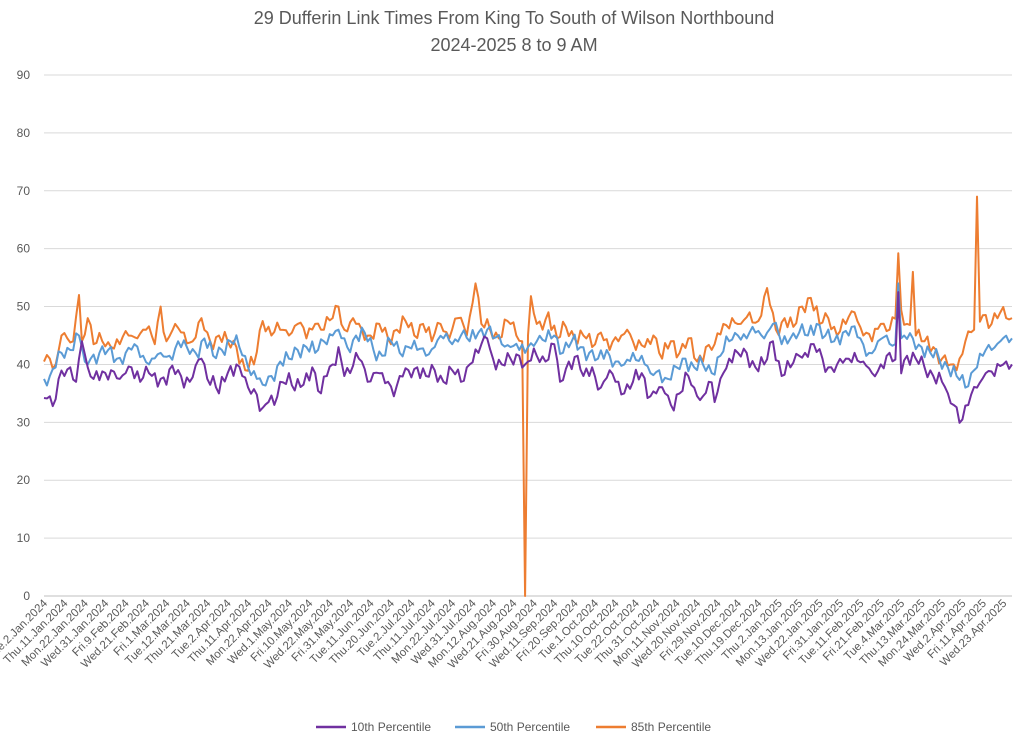 This screenshot has width=1024, height=738. I want to click on legend-label-50th: 50th Percentile, so click(530, 727).